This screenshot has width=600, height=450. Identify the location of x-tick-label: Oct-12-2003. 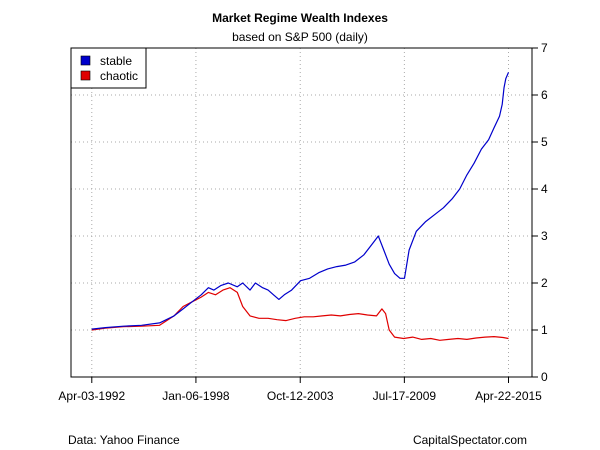
(300, 396).